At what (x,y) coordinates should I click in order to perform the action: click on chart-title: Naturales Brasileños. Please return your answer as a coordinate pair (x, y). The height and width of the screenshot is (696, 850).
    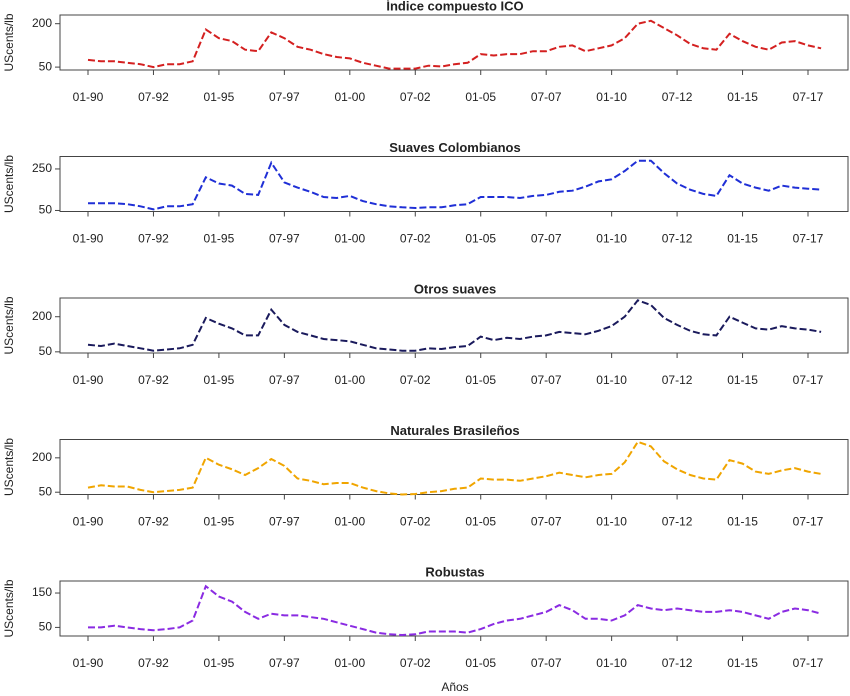
    Looking at the image, I should click on (454, 430).